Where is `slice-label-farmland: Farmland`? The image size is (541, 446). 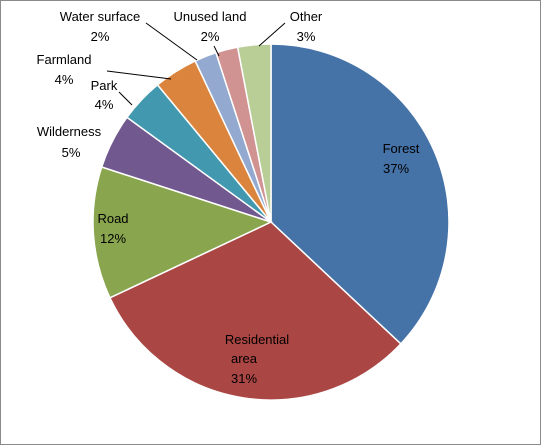 slice-label-farmland: Farmland is located at coordinates (64, 59).